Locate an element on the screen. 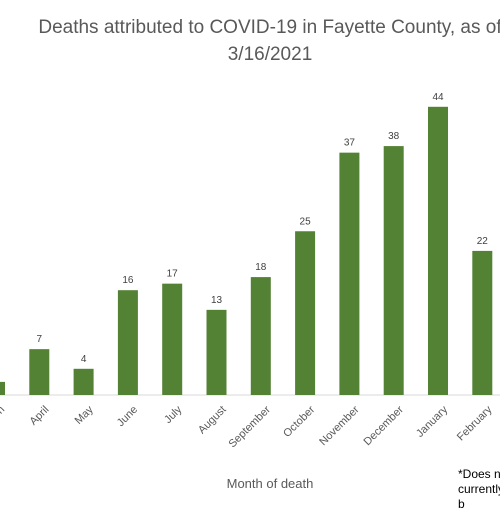 The image size is (500, 512). footnote: *Does n currently b is located at coordinates (479, 489).